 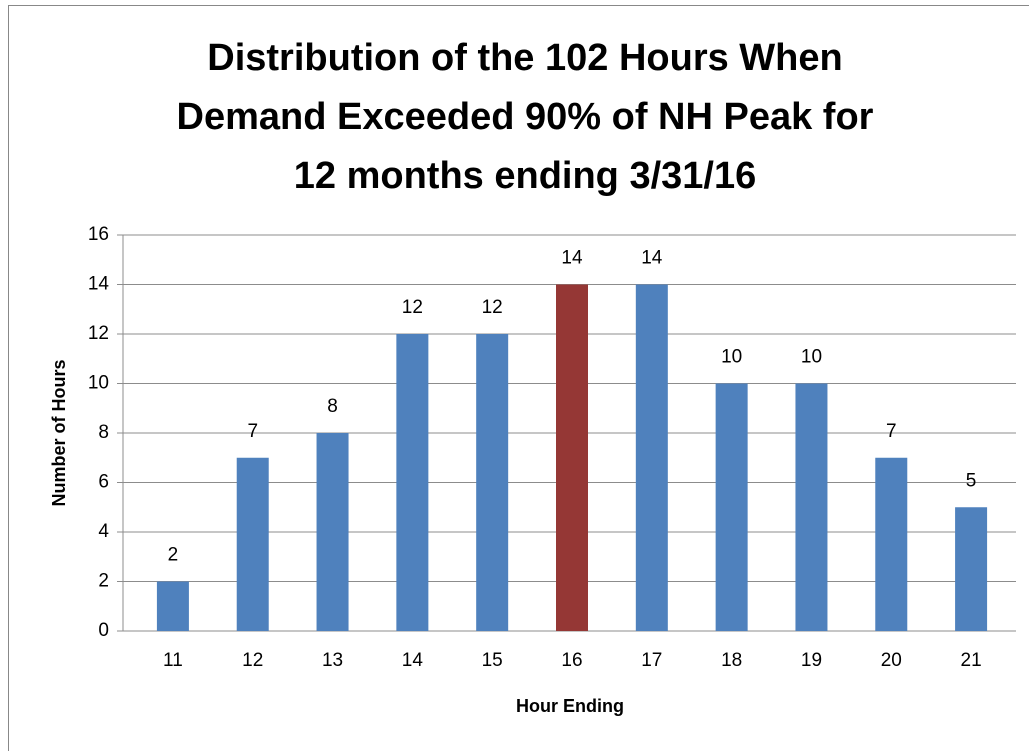 What do you see at coordinates (651, 660) in the screenshot?
I see `x-tick-label: 17` at bounding box center [651, 660].